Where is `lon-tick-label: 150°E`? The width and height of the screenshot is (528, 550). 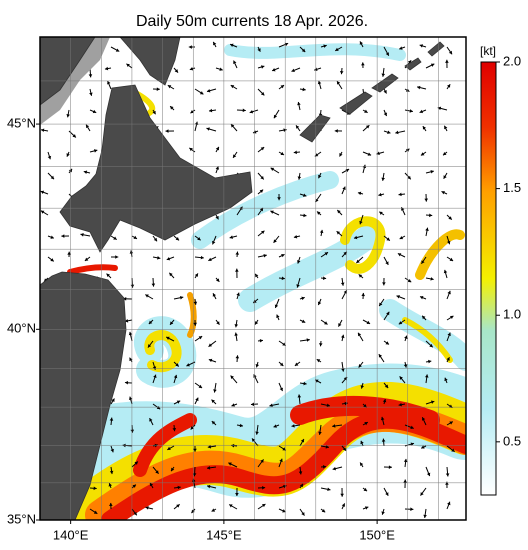 lon-tick-label: 150°E is located at coordinates (377, 534).